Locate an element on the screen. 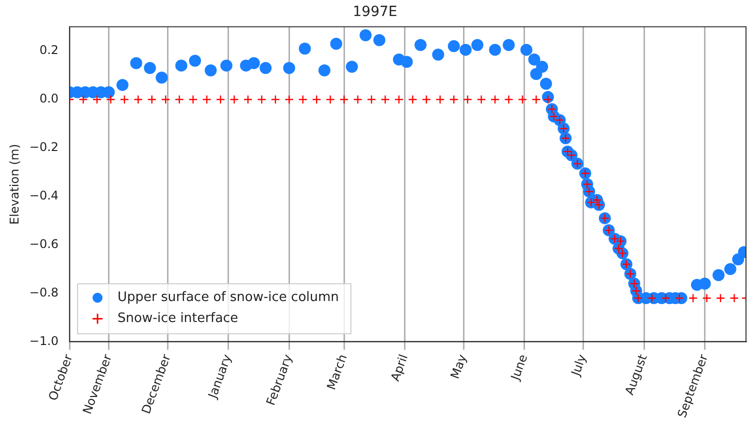 The height and width of the screenshot is (423, 754). y-tick-label: −1.0 is located at coordinates (44, 341).